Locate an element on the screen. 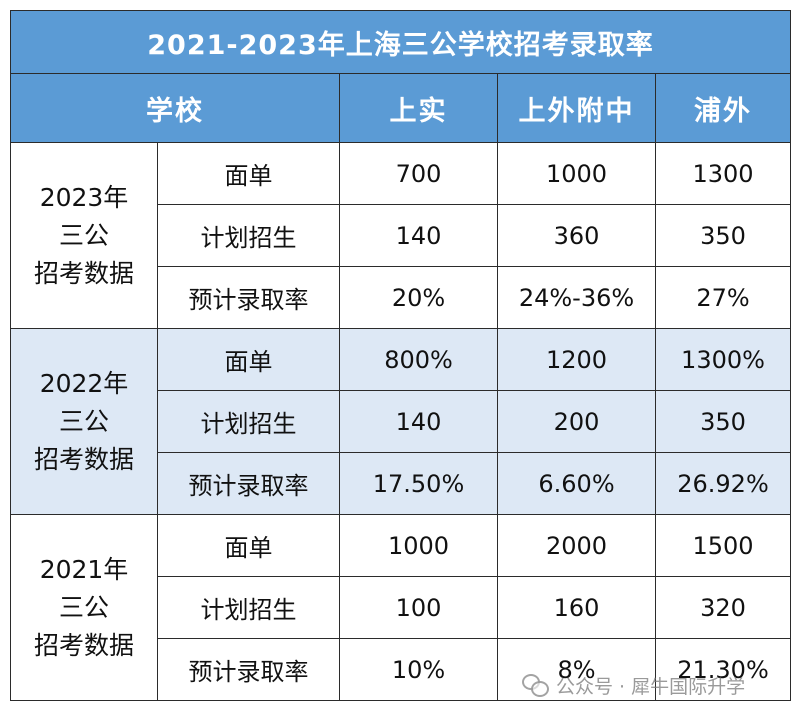 This screenshot has width=800, height=711. value-cell: 21.30% is located at coordinates (723, 669).